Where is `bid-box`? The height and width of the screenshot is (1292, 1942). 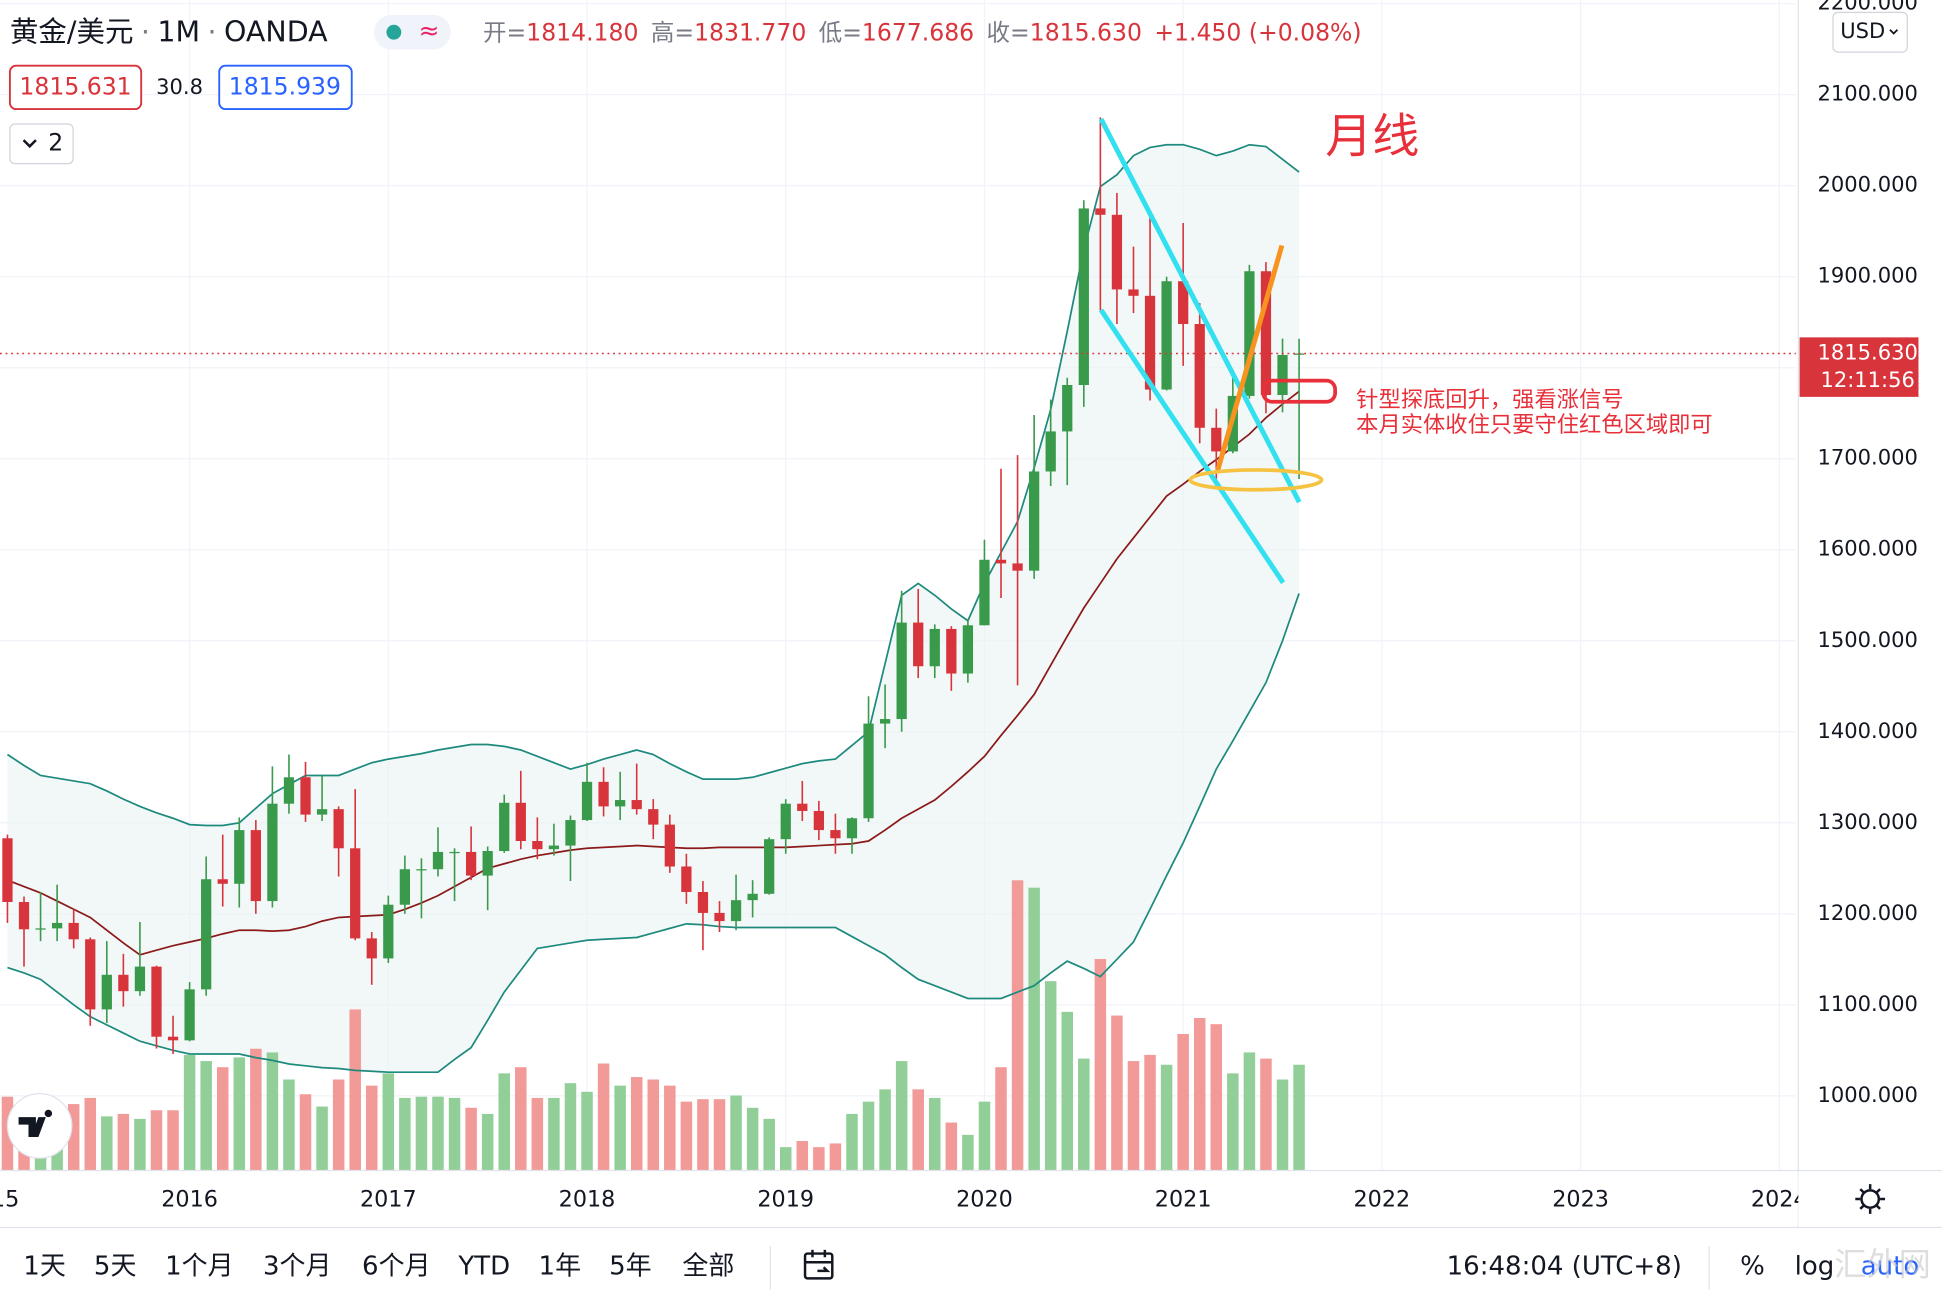 bid-box is located at coordinates (75, 87).